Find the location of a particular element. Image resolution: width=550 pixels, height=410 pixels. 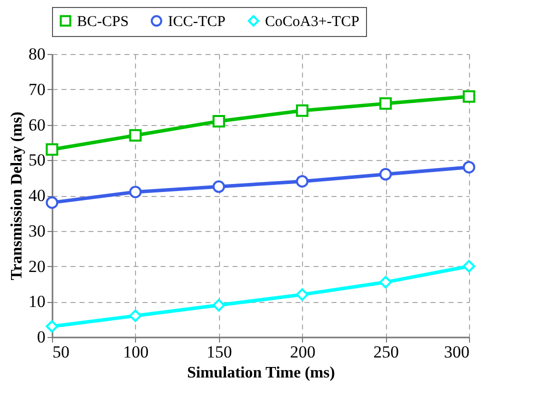

x-tick-label: 100 is located at coordinates (136, 352).